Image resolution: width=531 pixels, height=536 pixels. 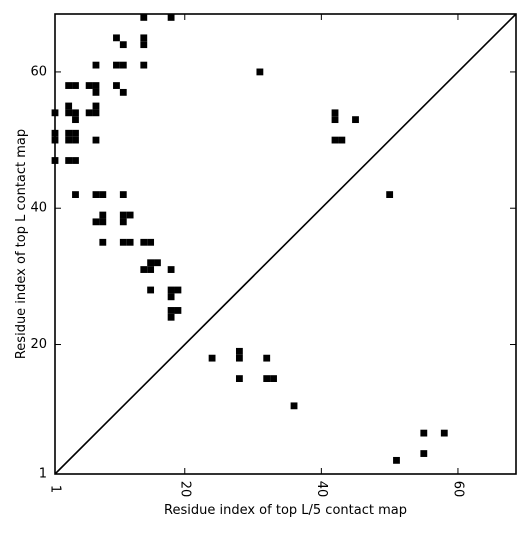 What do you see at coordinates (38, 208) in the screenshot?
I see `y-tick-label: 40` at bounding box center [38, 208].